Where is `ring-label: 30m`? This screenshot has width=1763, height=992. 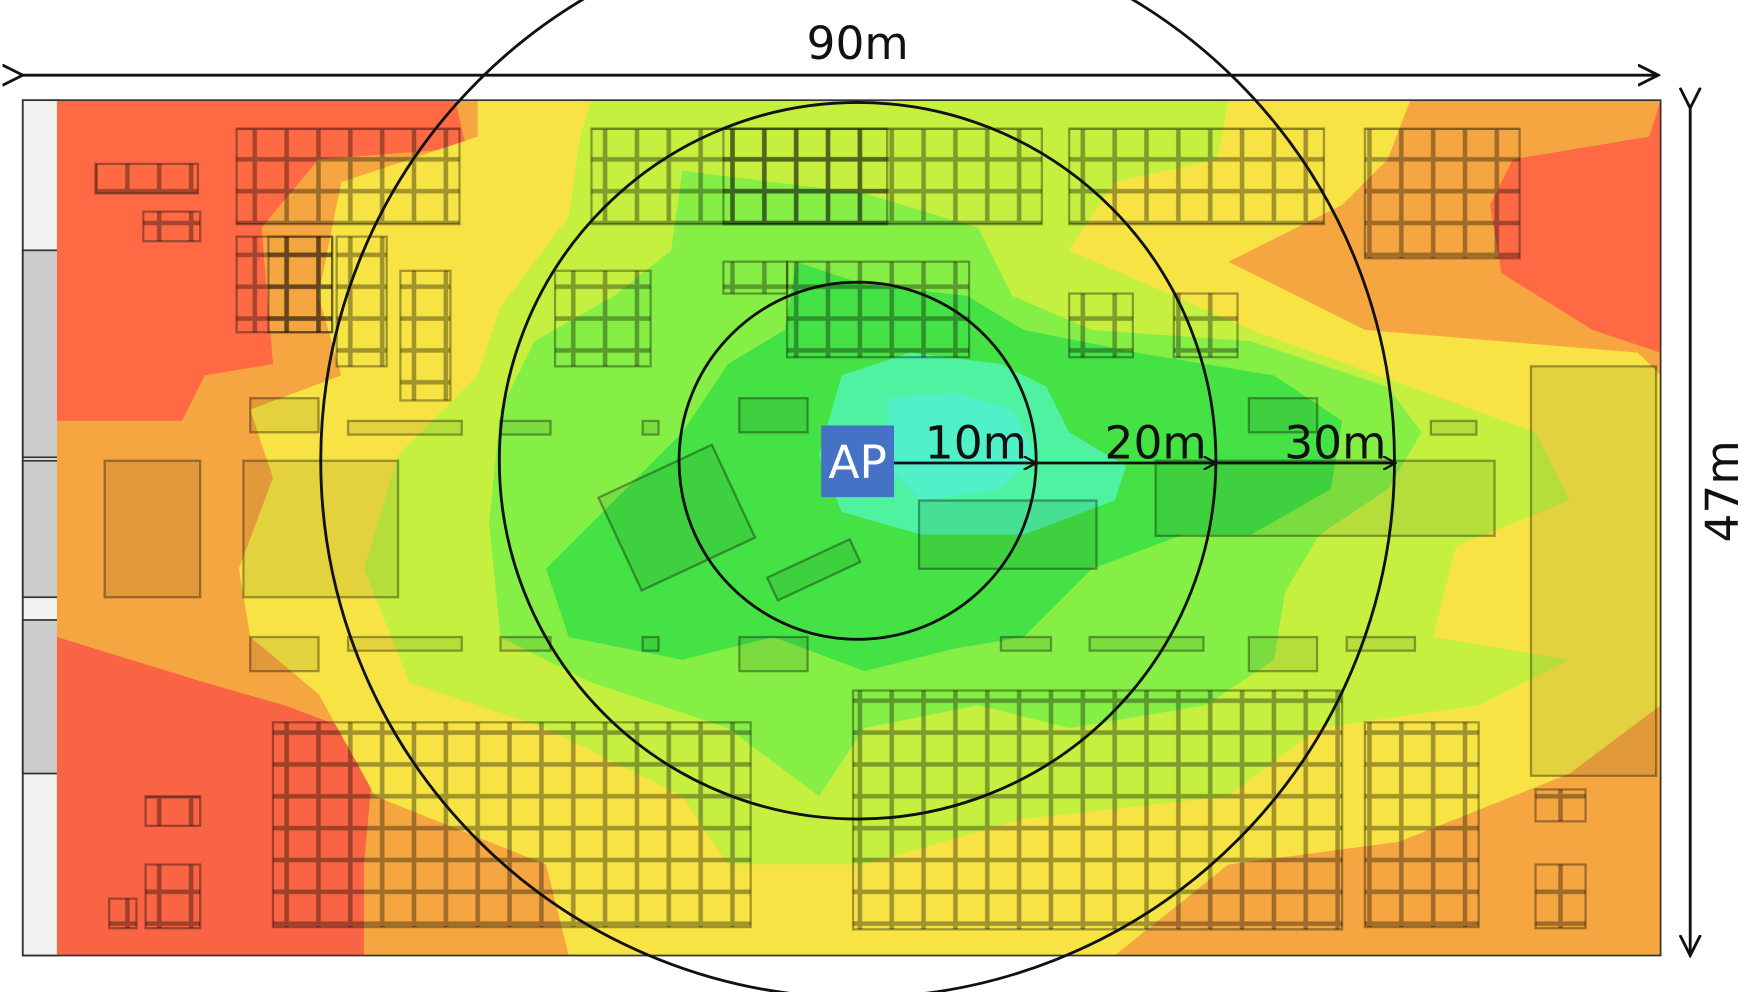
ring-label: 30m is located at coordinates (1335, 442).